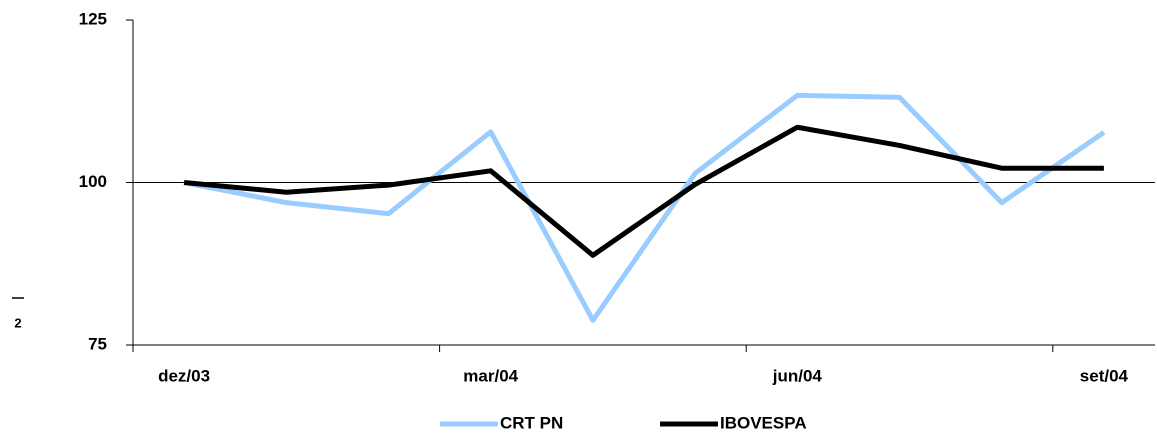 This screenshot has width=1157, height=434. I want to click on annotation: 2, so click(17, 322).